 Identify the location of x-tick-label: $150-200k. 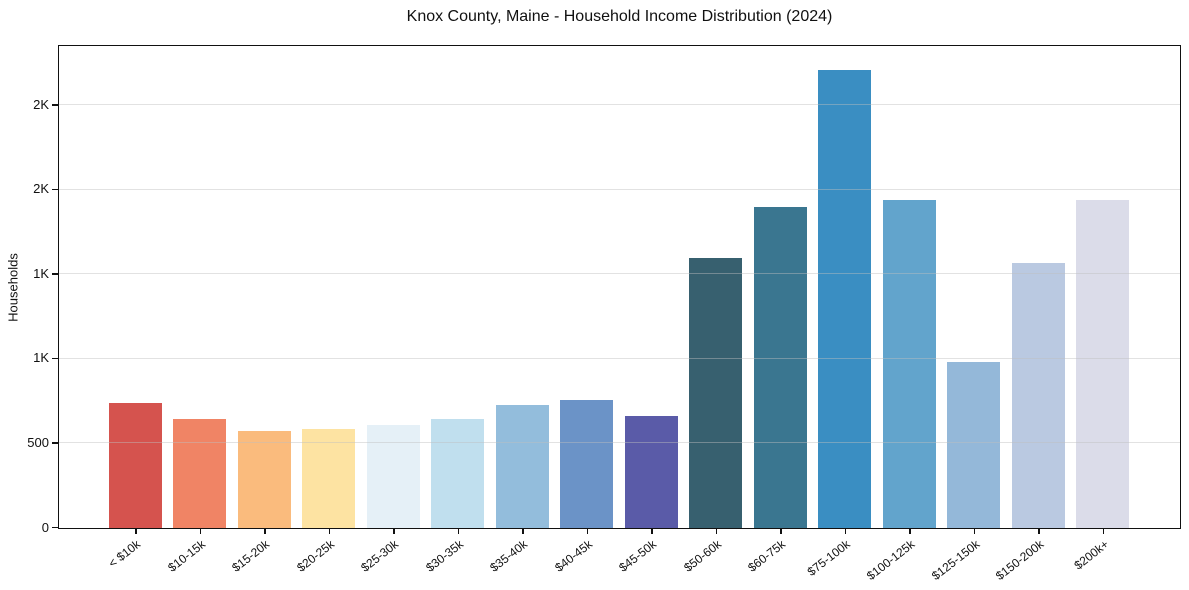
(1020, 560).